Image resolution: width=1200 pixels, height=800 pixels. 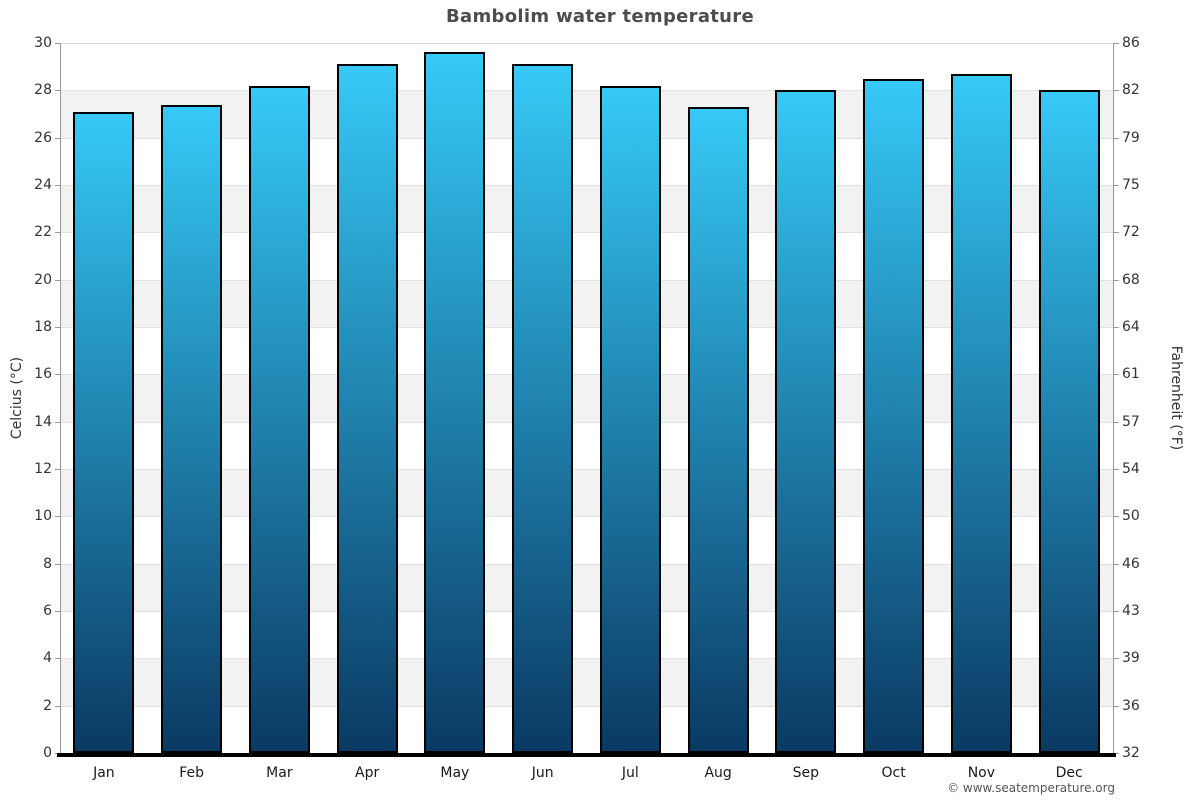 I want to click on y-tick-label-celsius-30: 30, so click(x=43, y=43).